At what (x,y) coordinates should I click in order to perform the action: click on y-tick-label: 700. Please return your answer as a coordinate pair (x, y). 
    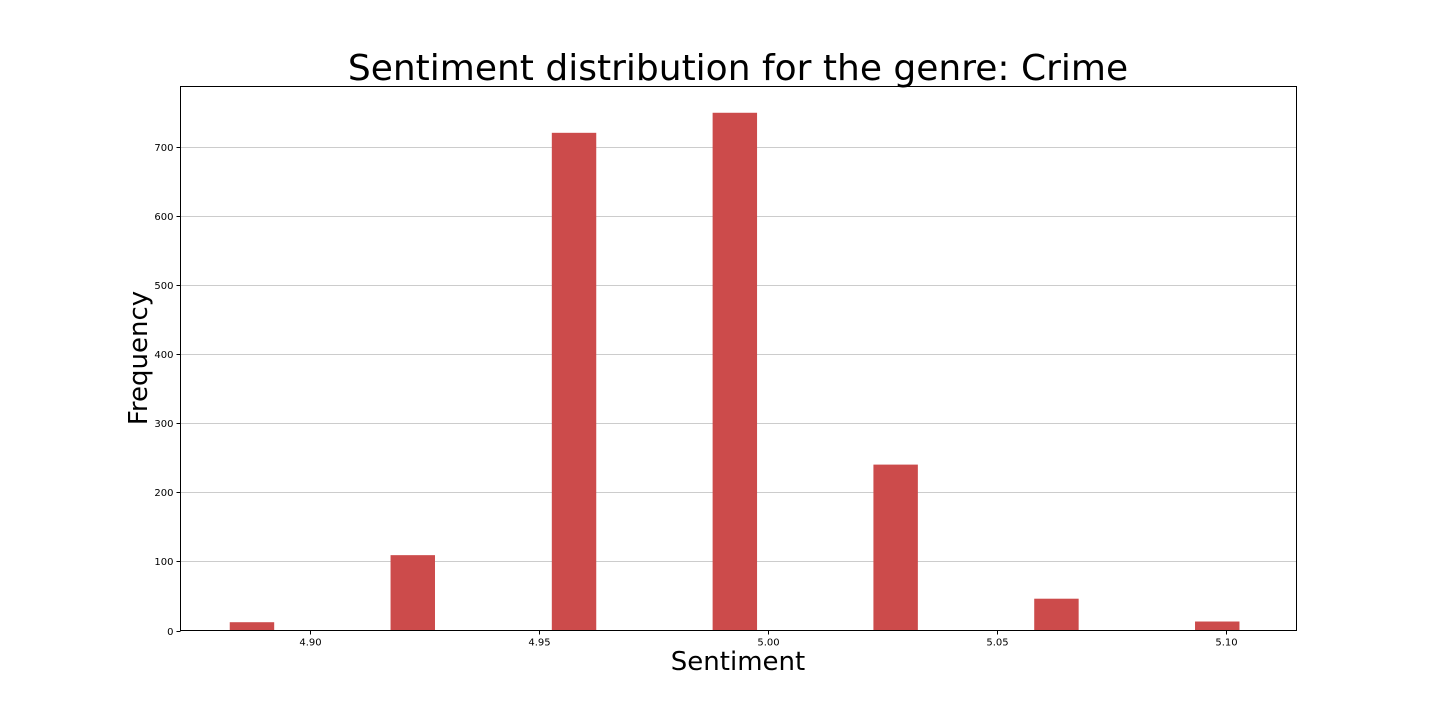
    Looking at the image, I should click on (163, 148).